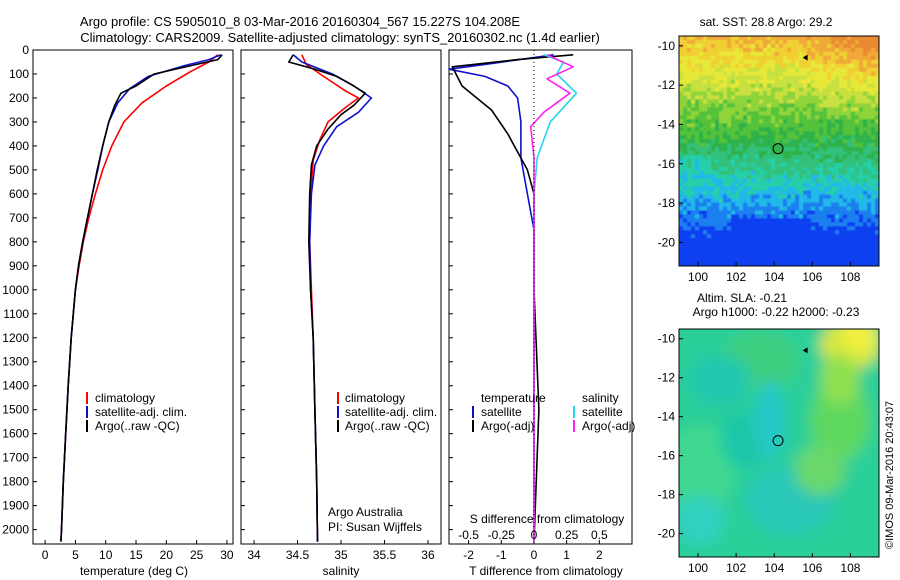  What do you see at coordinates (720, 380) in the screenshot?
I see `sla-blob` at bounding box center [720, 380].